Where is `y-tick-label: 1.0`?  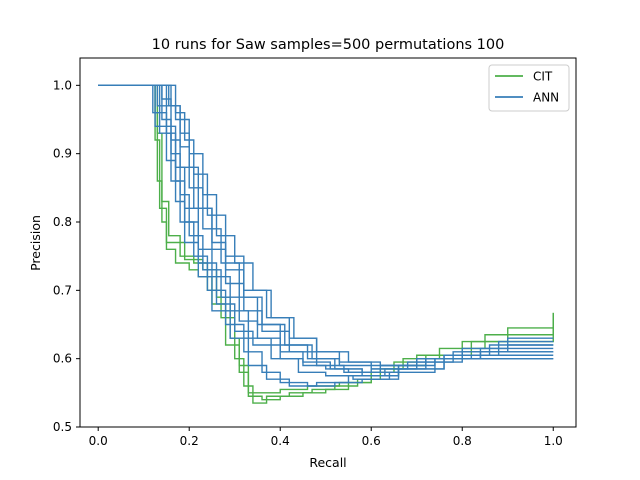
y-tick-label: 1.0 is located at coordinates (62, 85).